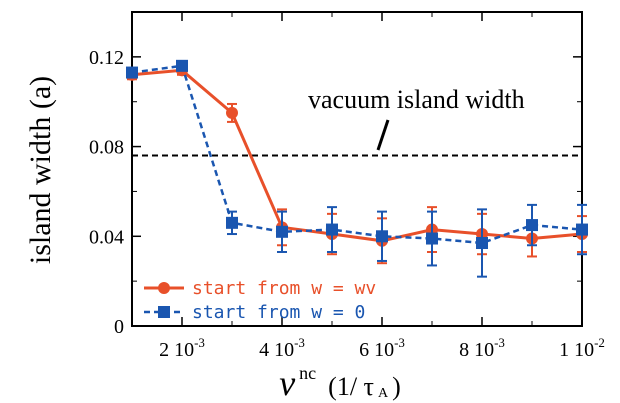 This screenshot has width=620, height=403. I want to click on x-axis-label-unit-close: ), so click(396, 386).